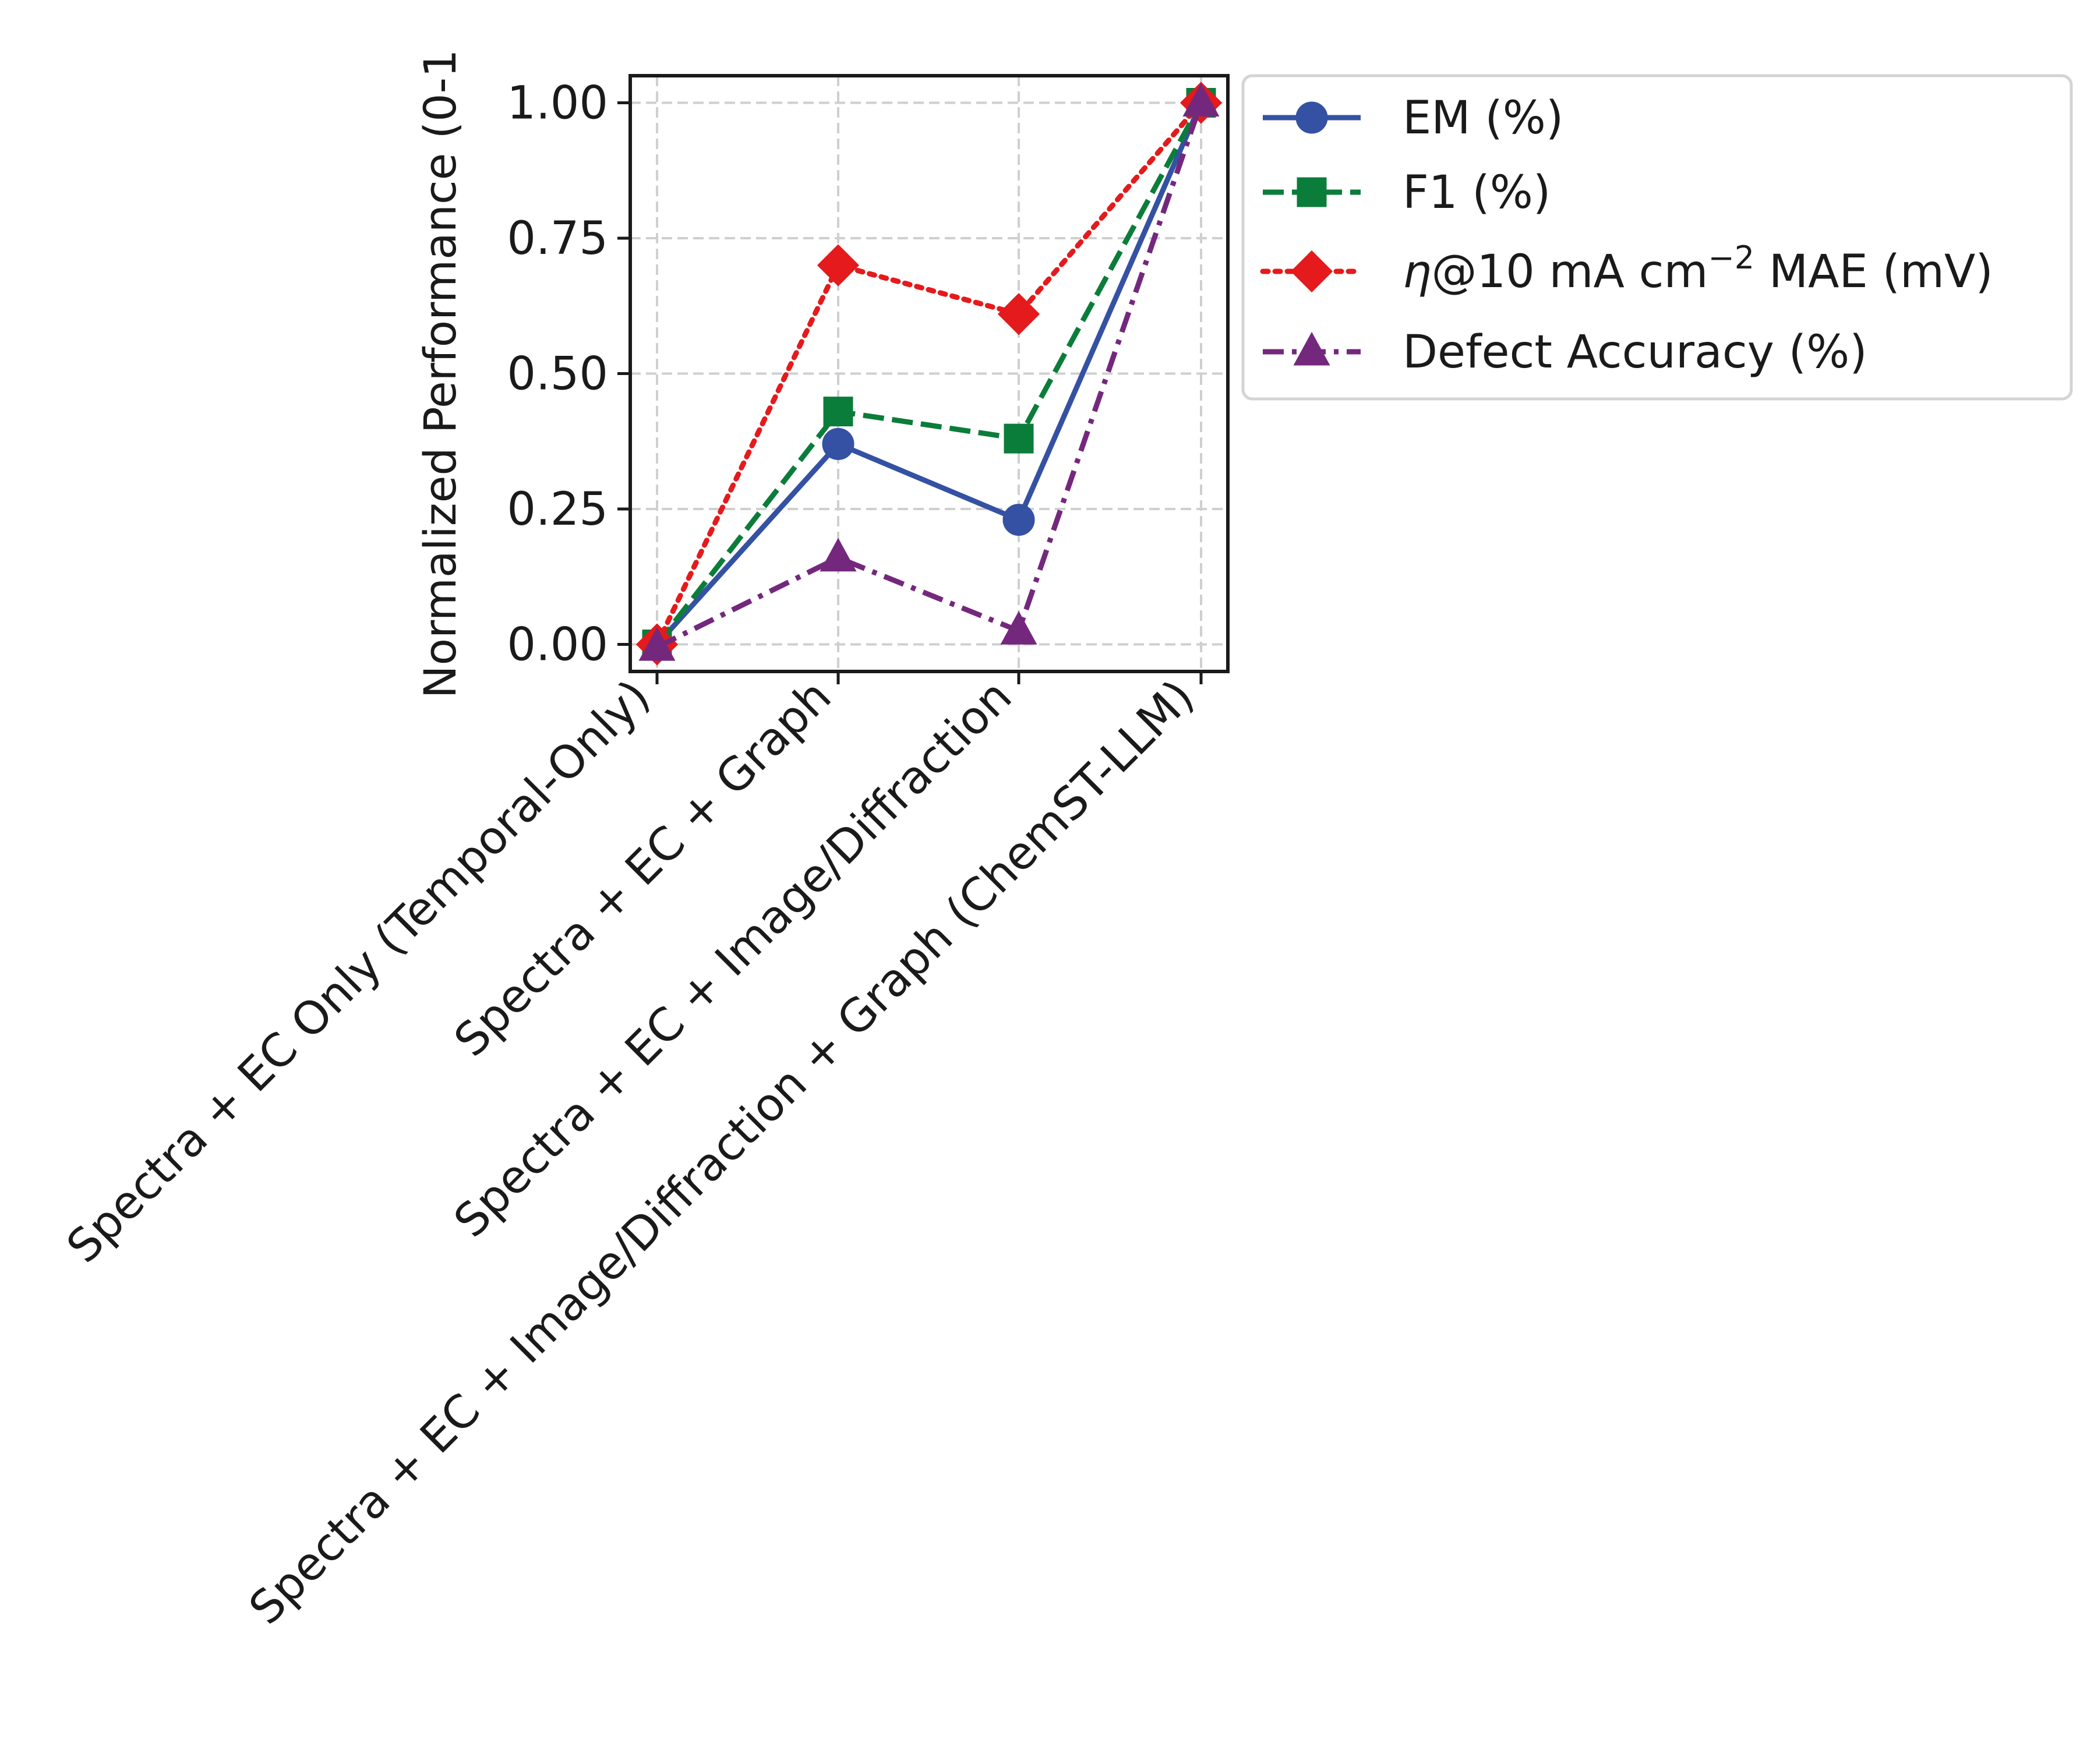 The width and height of the screenshot is (2087, 1764). Describe the element at coordinates (440, 374) in the screenshot. I see `y-axis-title: Normalized Performance (0-1` at that location.